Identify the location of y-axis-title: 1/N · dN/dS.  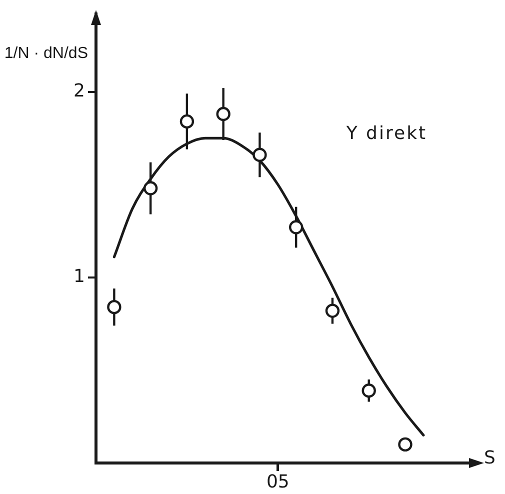
(46, 53).